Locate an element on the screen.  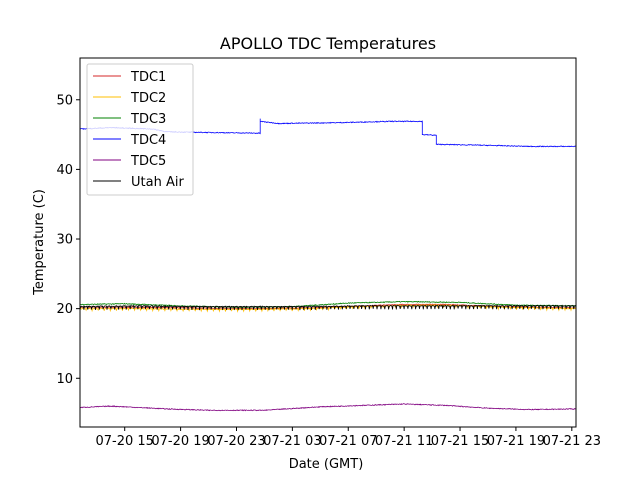
x-tick-label: 07-21 15 is located at coordinates (460, 441).